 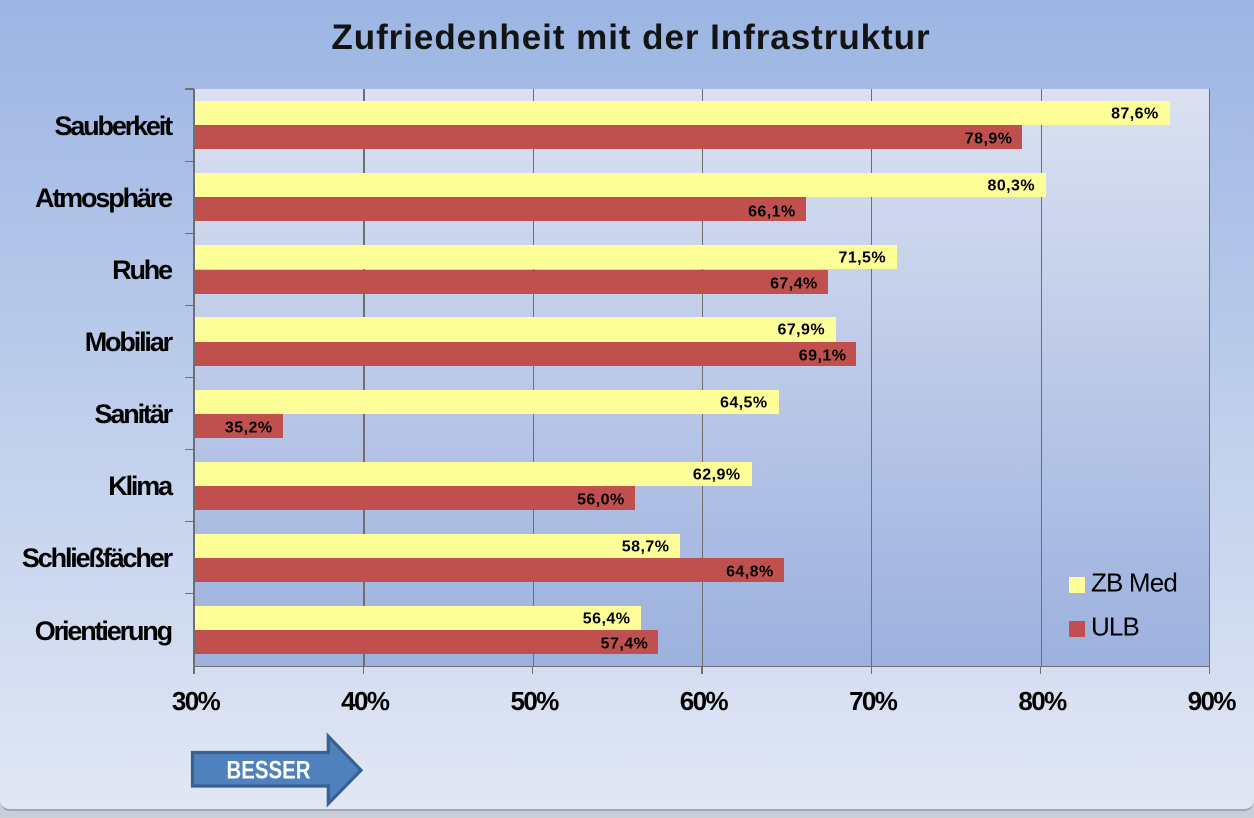 What do you see at coordinates (269, 771) in the screenshot?
I see `svg-text: BESSER` at bounding box center [269, 771].